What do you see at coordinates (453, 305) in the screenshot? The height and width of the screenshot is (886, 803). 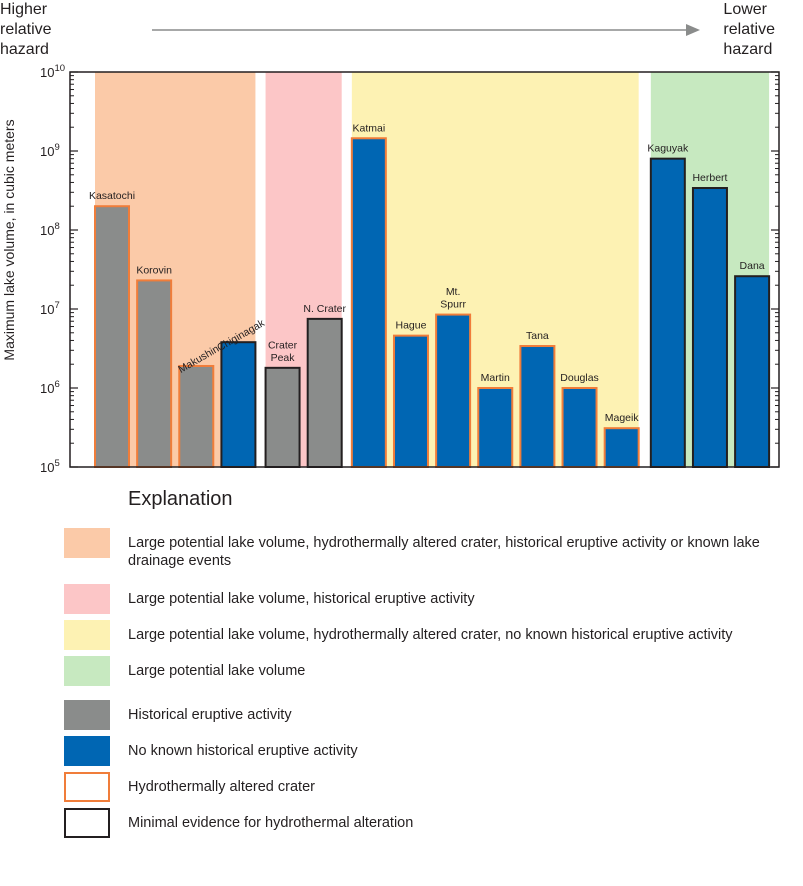 I see `bar-label: Spurr` at bounding box center [453, 305].